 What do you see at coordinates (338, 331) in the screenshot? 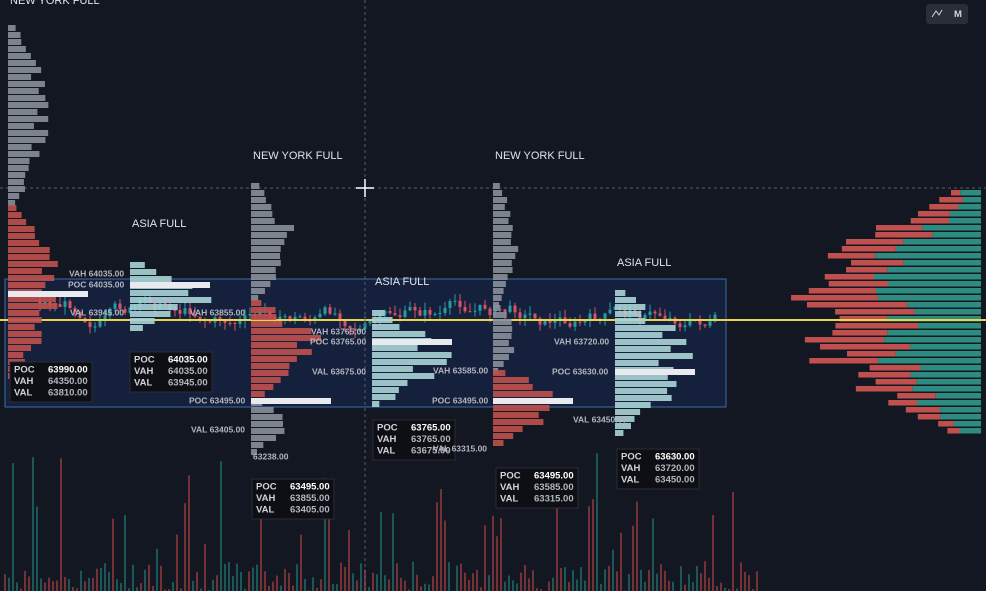
I see `level-label: VAH 63765.00` at bounding box center [338, 331].